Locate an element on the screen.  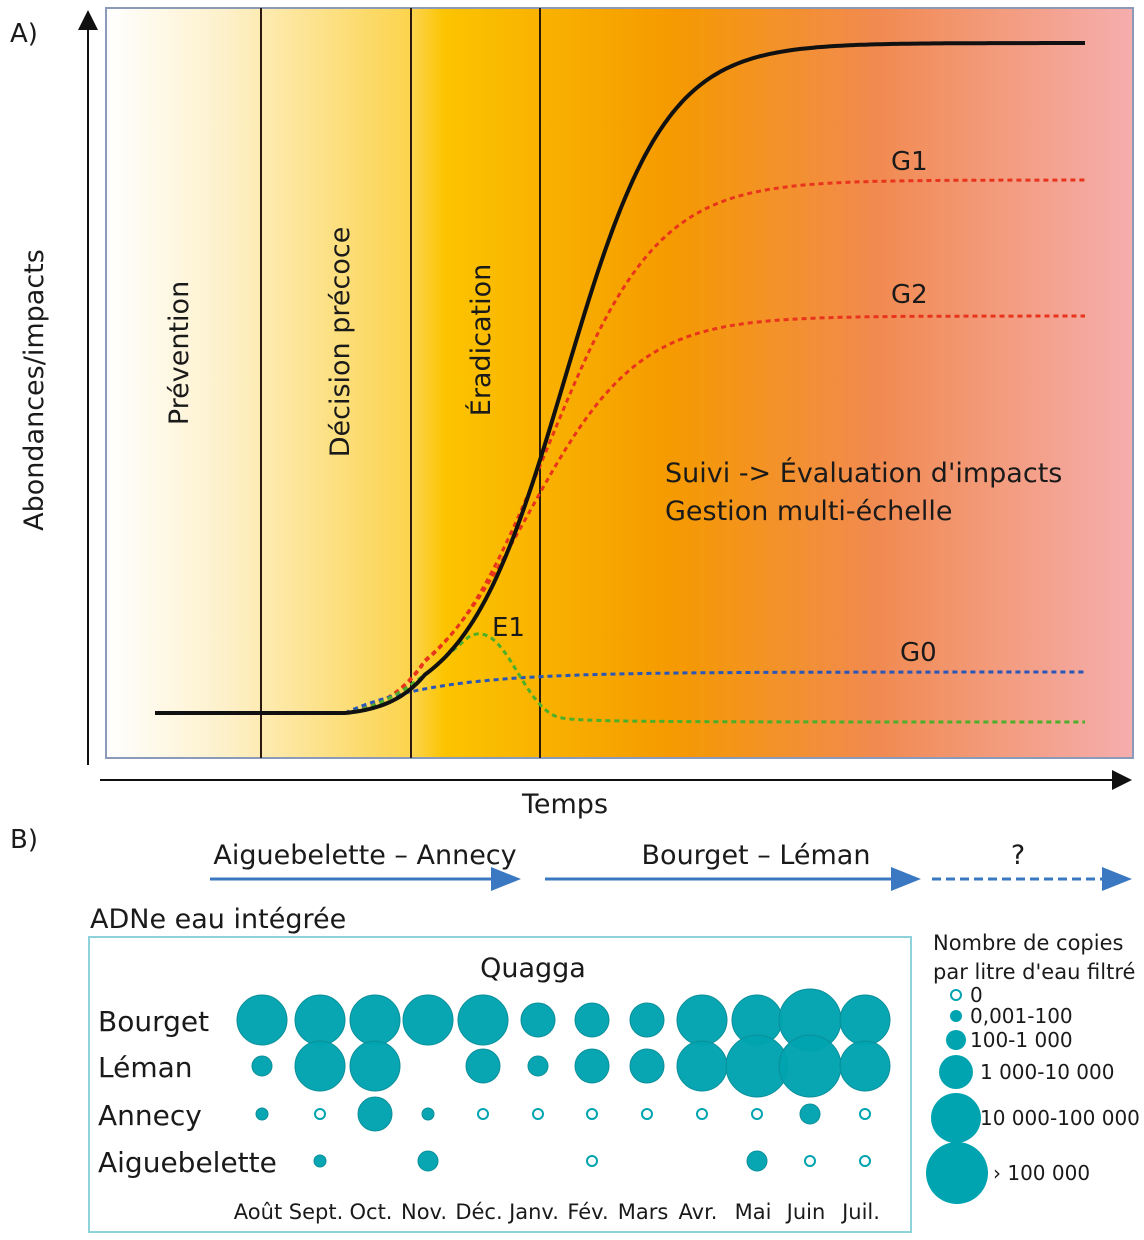
curve-label-e1: E1 is located at coordinates (508, 628).